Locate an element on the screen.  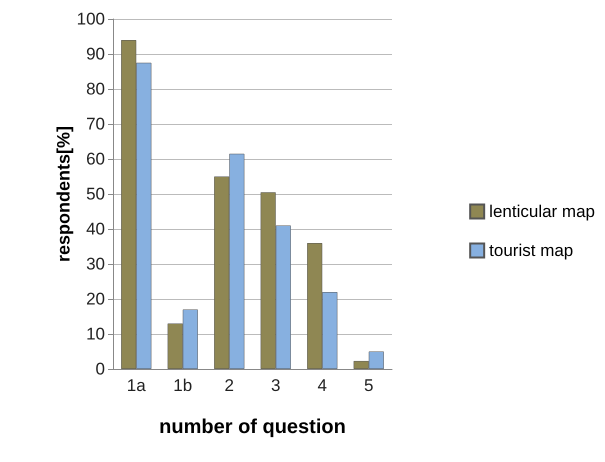
y-tick-label: 30 is located at coordinates (95, 264).